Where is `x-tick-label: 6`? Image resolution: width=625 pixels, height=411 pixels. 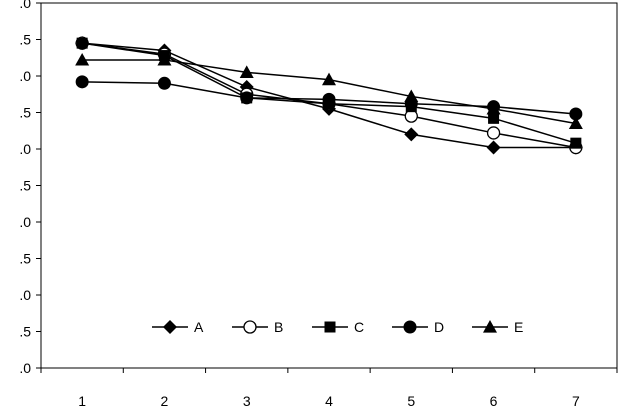 x-tick-label: 6 is located at coordinates (494, 401).